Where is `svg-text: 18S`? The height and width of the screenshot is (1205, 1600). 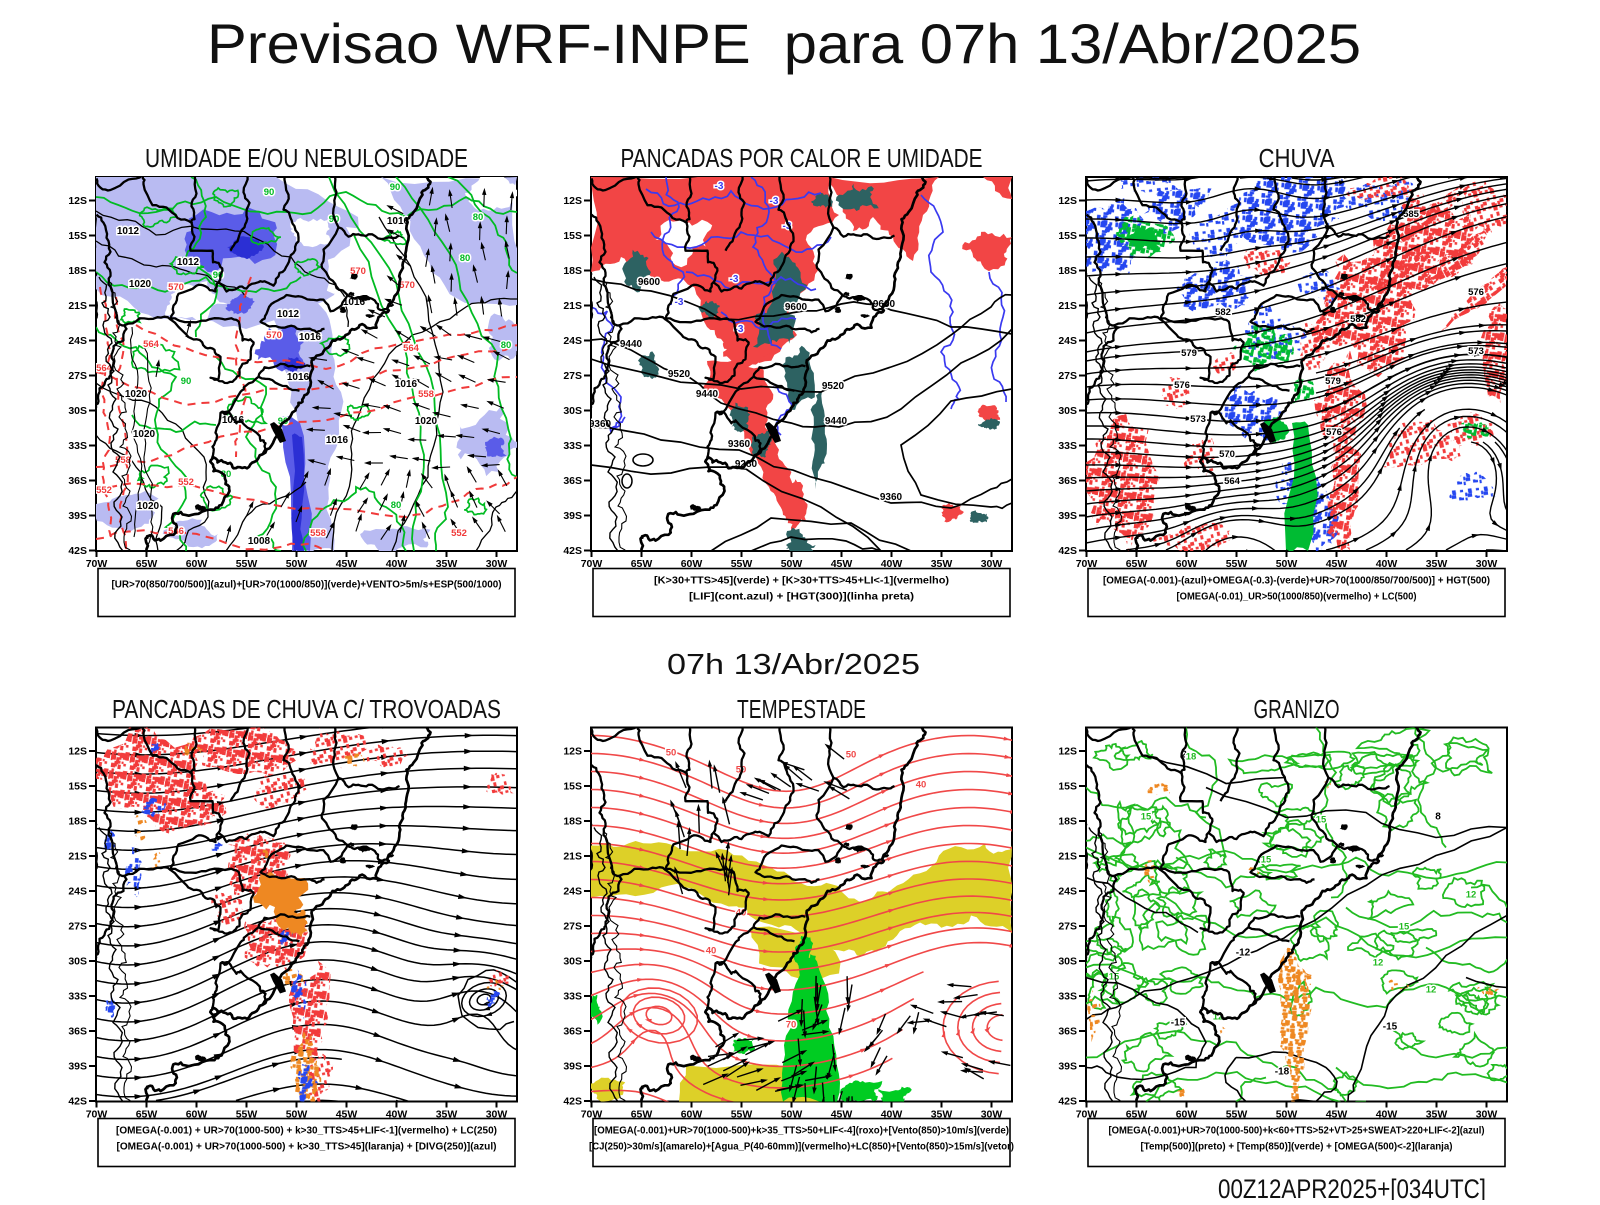 svg-text: 18S is located at coordinates (572, 271).